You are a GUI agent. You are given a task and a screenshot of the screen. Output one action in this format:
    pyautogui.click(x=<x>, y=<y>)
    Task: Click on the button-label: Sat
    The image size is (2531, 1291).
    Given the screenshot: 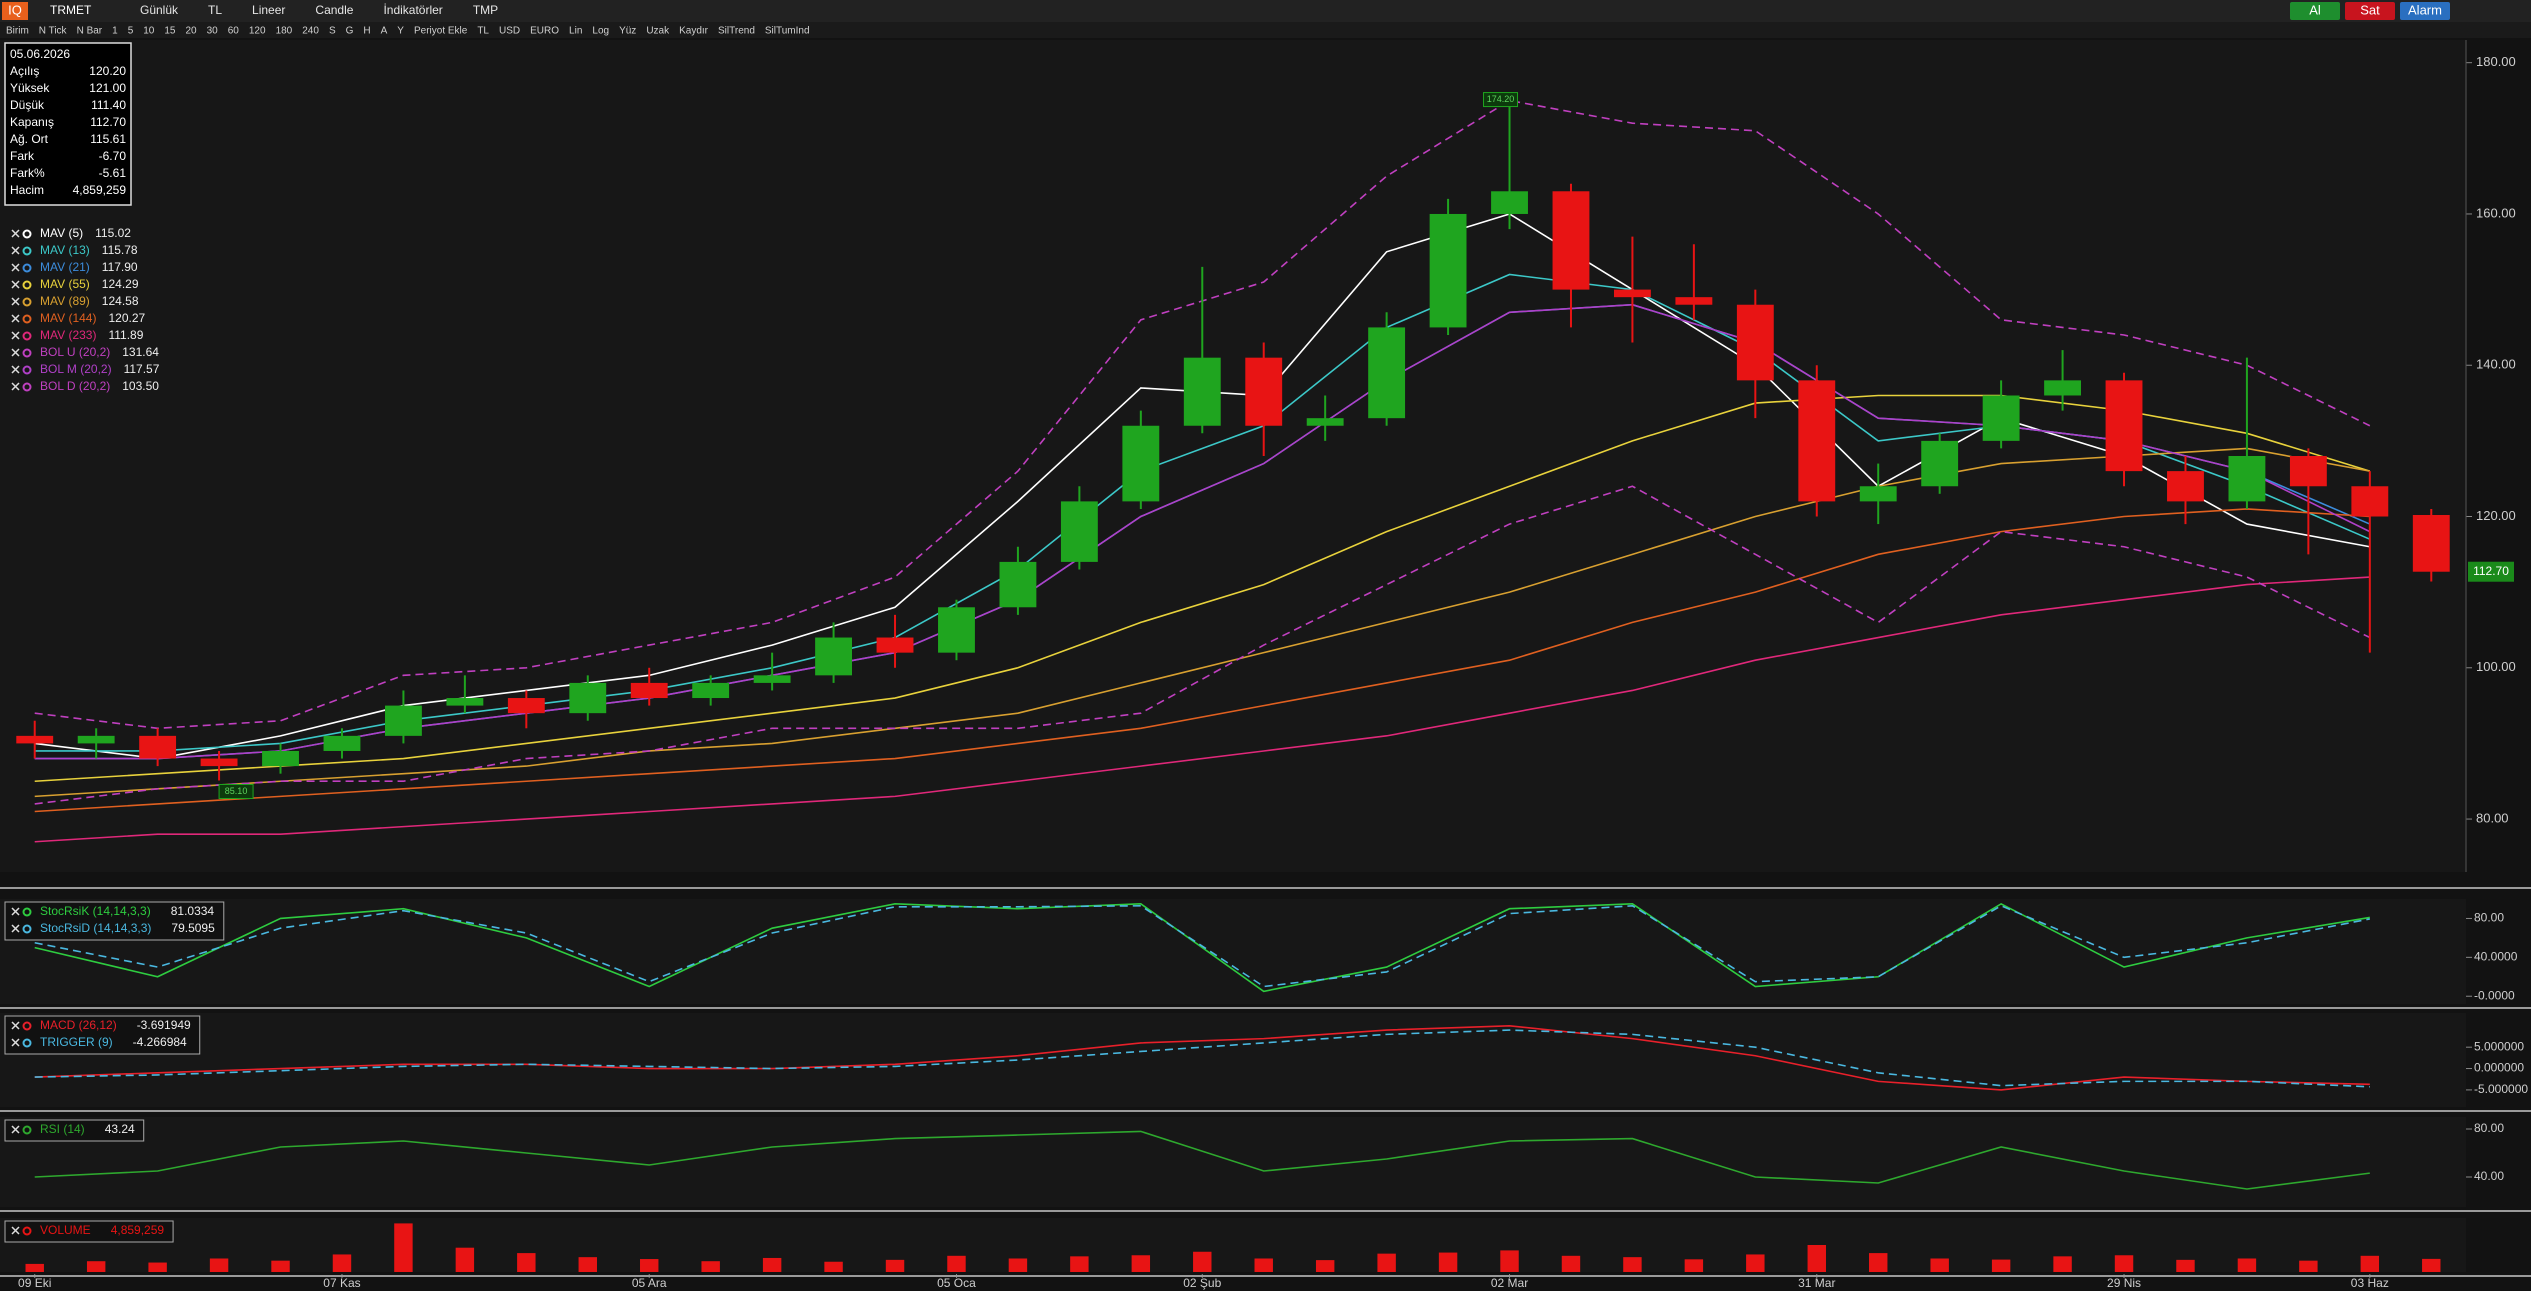 What is the action you would take?
    pyautogui.click(x=2370, y=9)
    